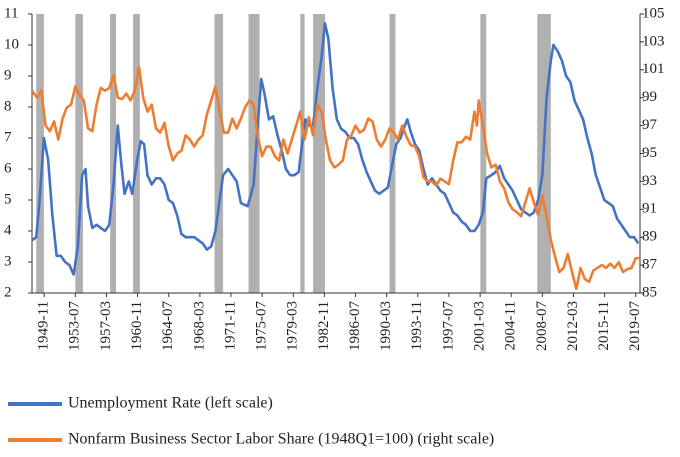 The width and height of the screenshot is (680, 457). What do you see at coordinates (44, 325) in the screenshot?
I see `x-tick-label: 1949-11` at bounding box center [44, 325].